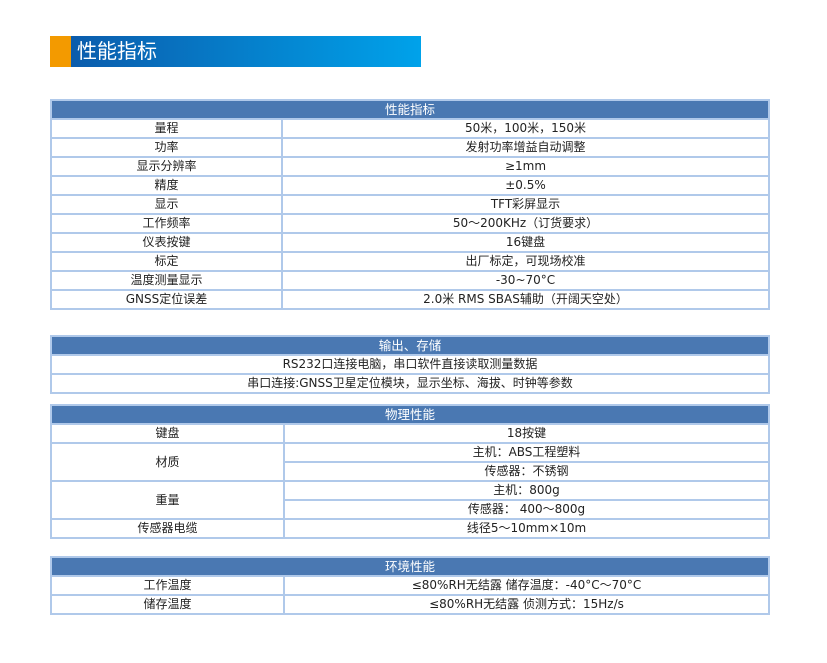  What do you see at coordinates (166, 280) in the screenshot?
I see `table-cell: 温度测量显示` at bounding box center [166, 280].